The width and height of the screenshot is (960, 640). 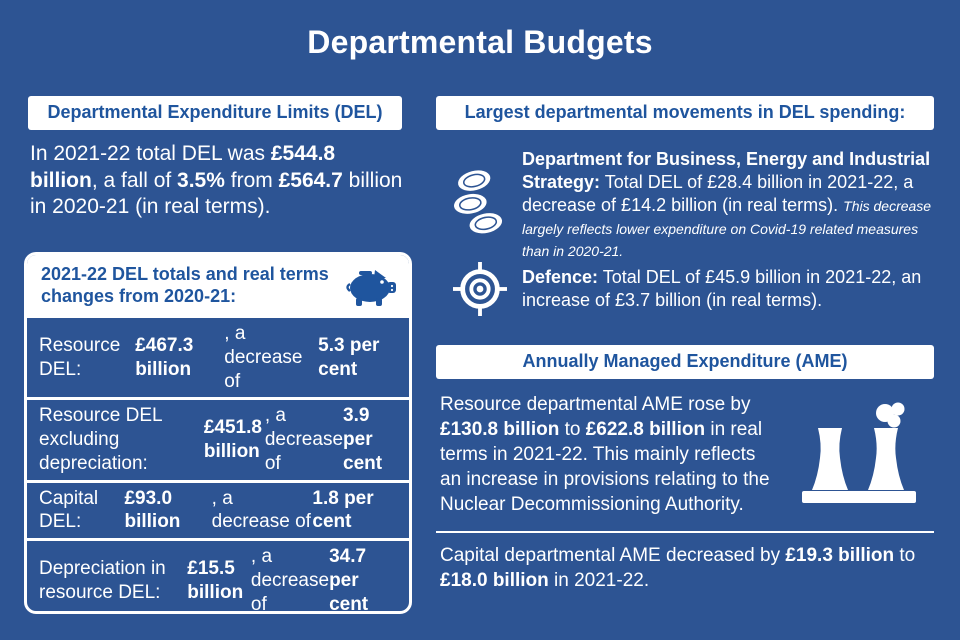 I want to click on page-title: Departmental Budgets, so click(x=480, y=42).